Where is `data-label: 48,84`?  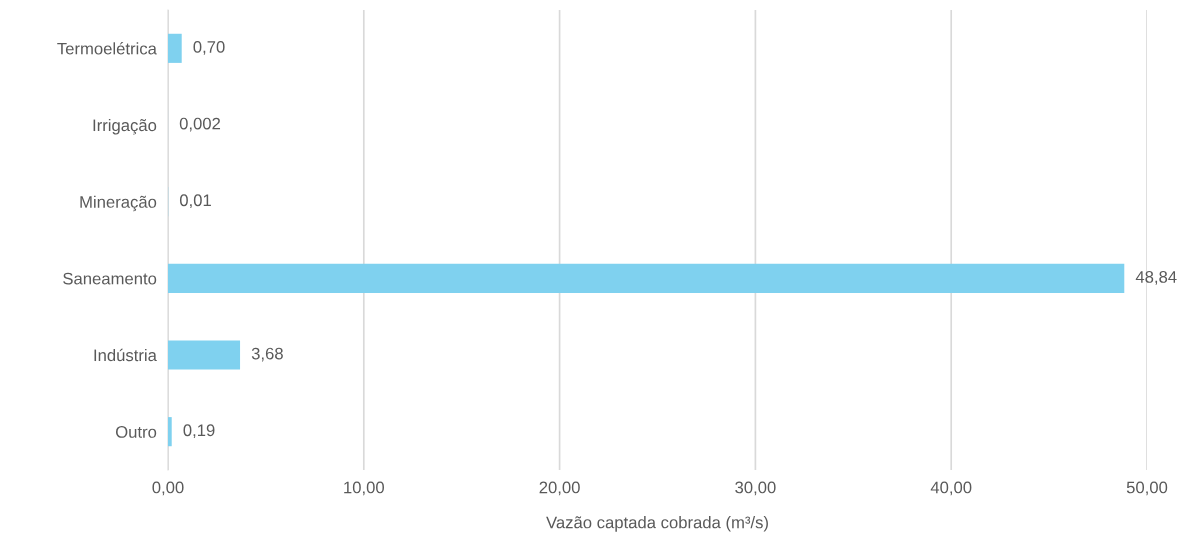 data-label: 48,84 is located at coordinates (1156, 278).